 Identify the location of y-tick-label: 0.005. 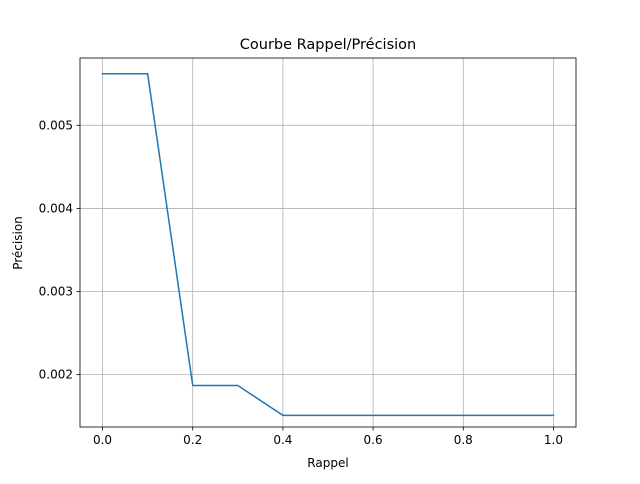
(56, 125).